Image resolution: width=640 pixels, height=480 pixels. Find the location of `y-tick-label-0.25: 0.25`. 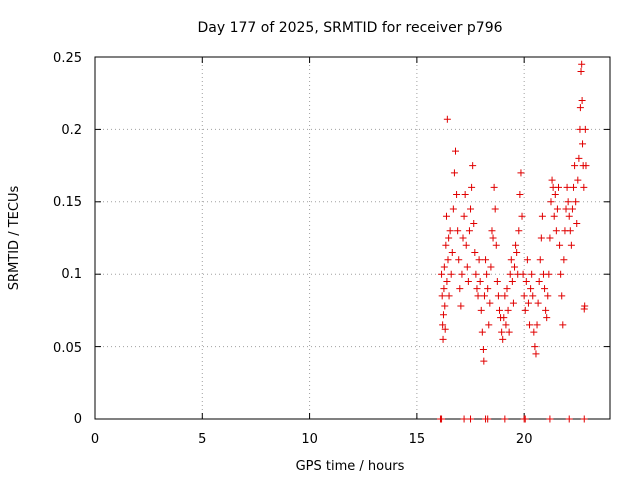

y-tick-label-0.25: 0.25 is located at coordinates (67, 58).